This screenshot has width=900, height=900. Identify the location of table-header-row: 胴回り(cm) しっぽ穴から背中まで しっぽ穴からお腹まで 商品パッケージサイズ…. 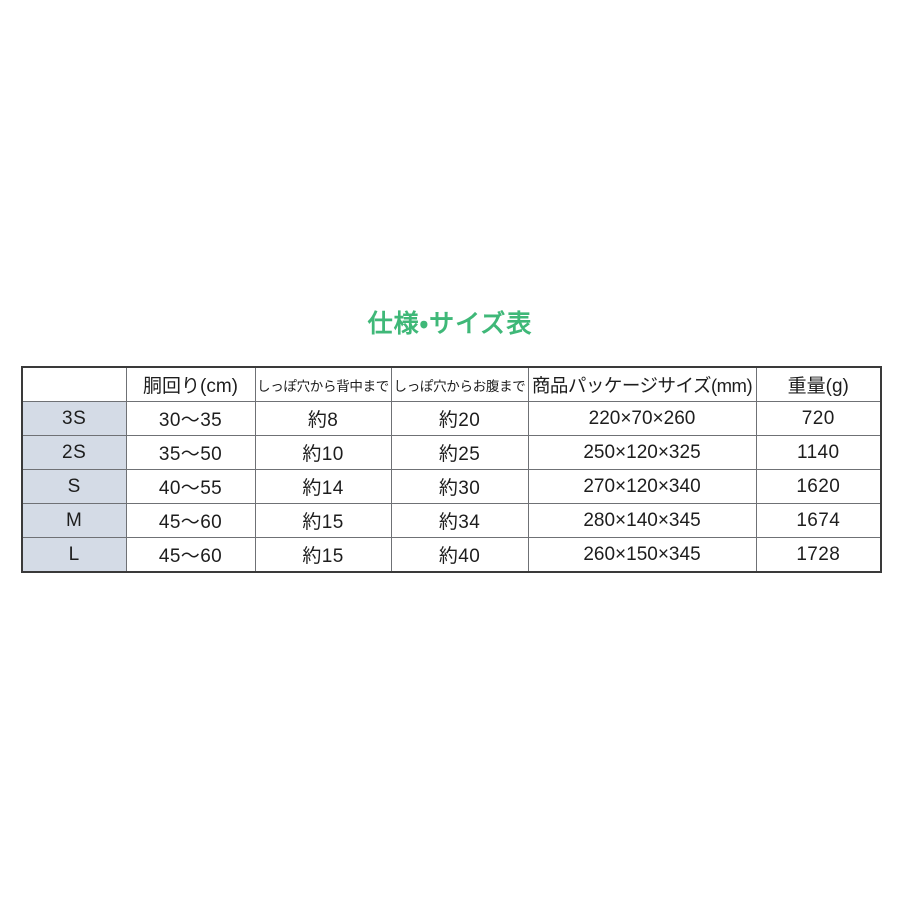
(451, 384).